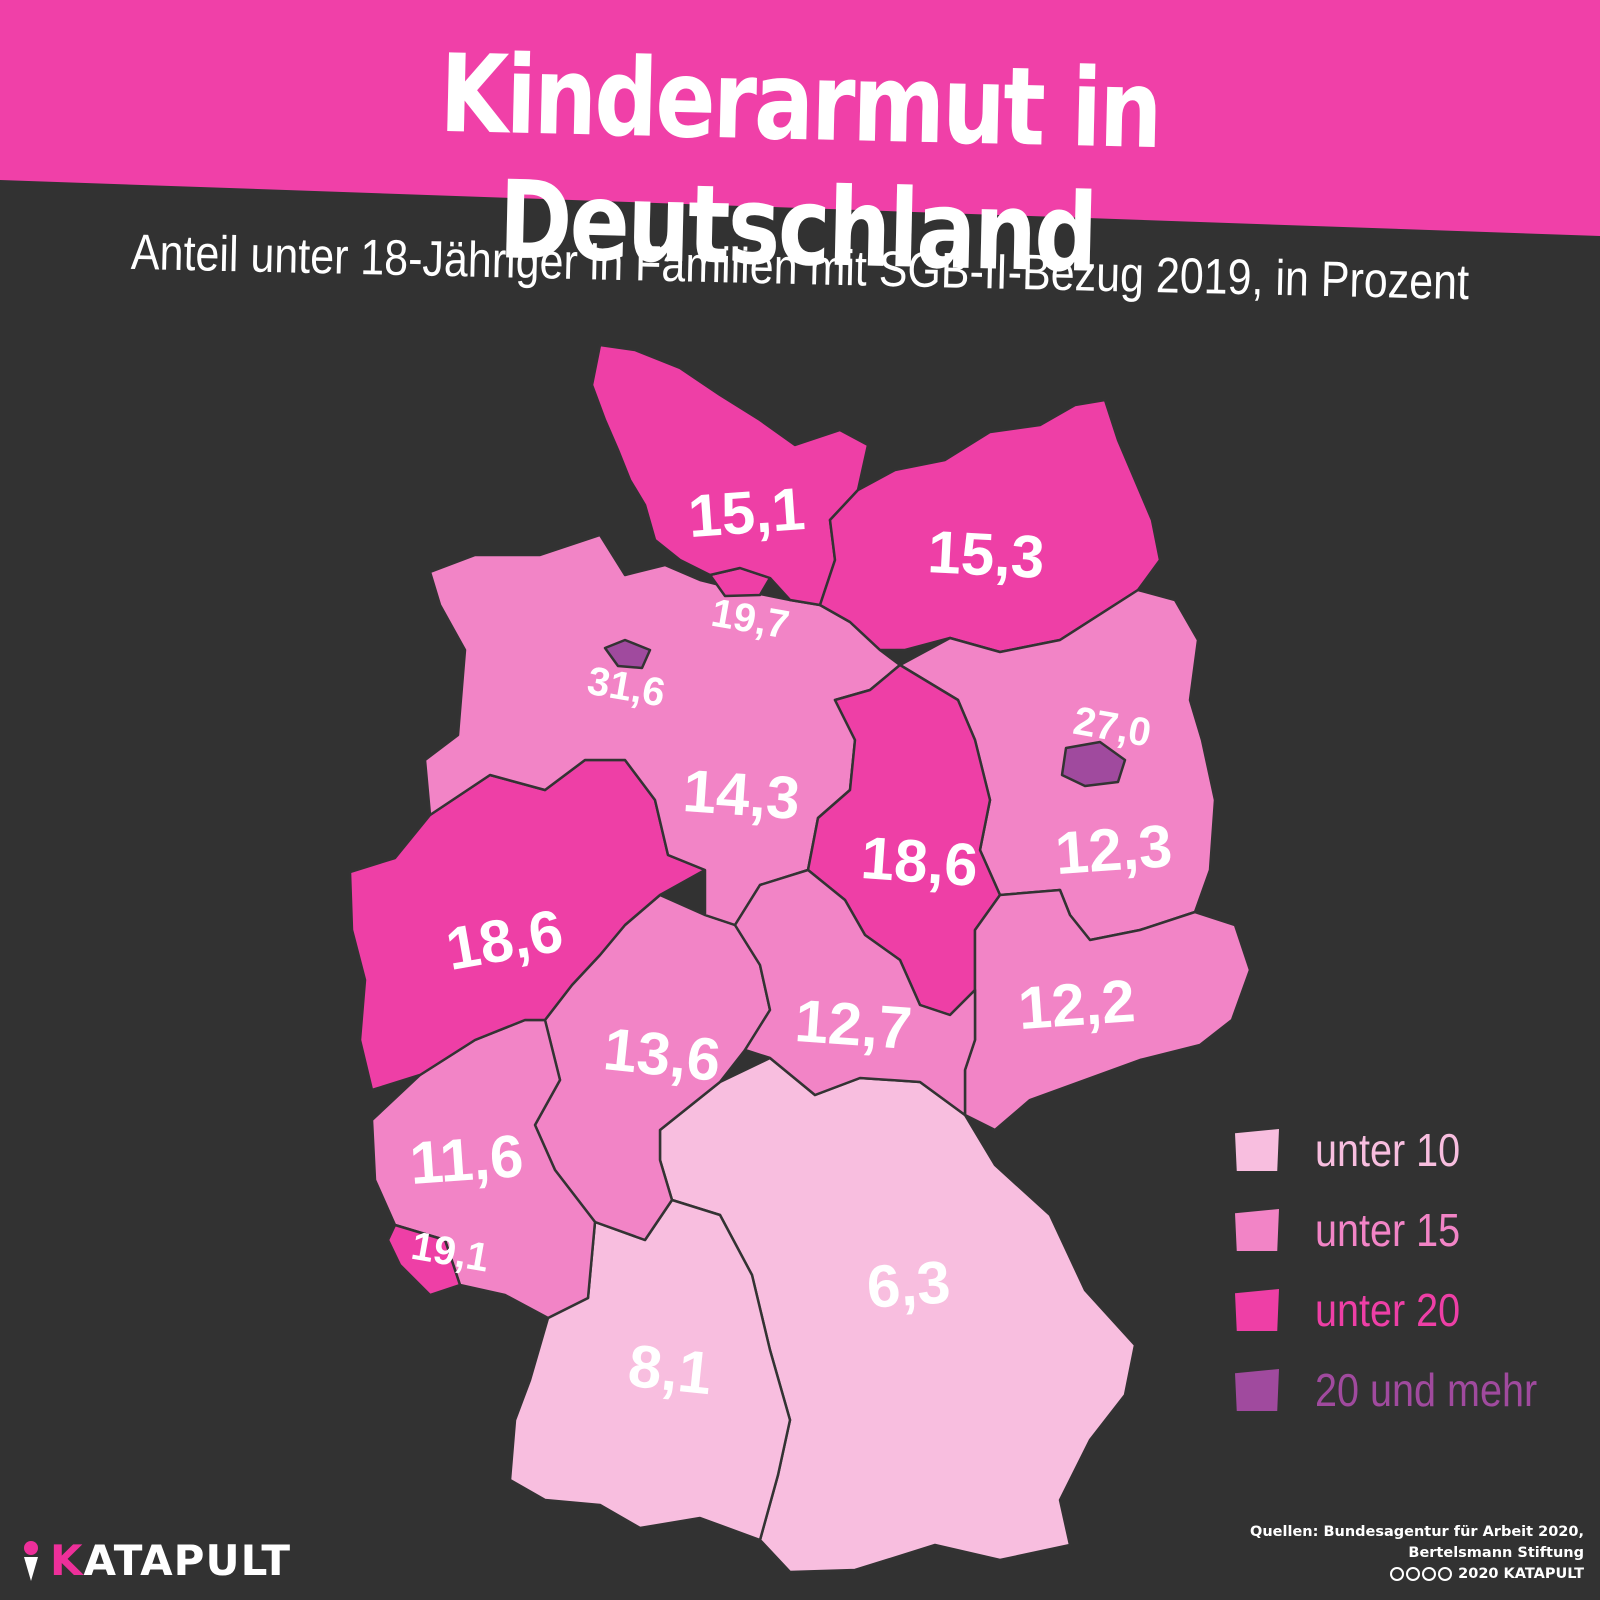 Image resolution: width=1600 pixels, height=1600 pixels. I want to click on legend-item-unter-10: unter 10, so click(1404, 1150).